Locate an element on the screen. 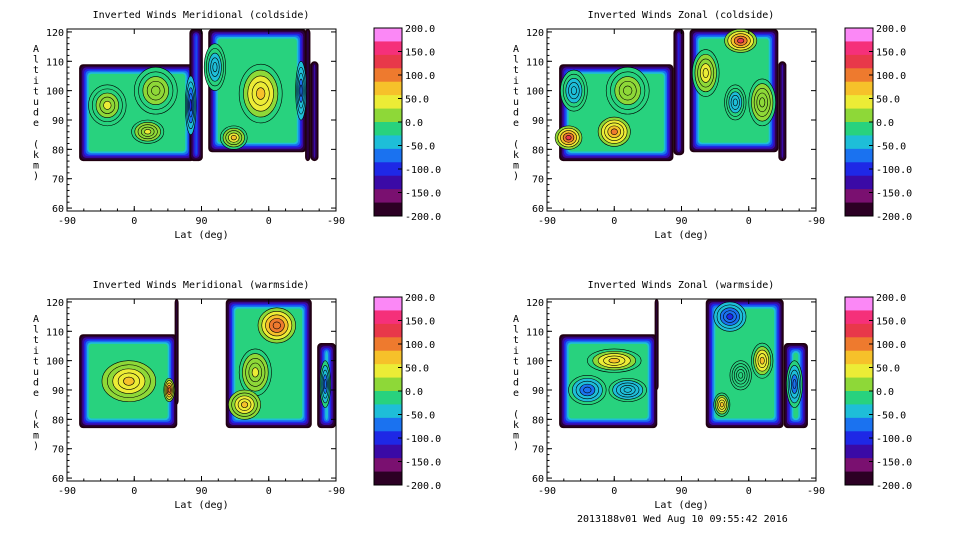 The width and height of the screenshot is (960, 544). y-axis-label-char: u is located at coordinates (36, 102).